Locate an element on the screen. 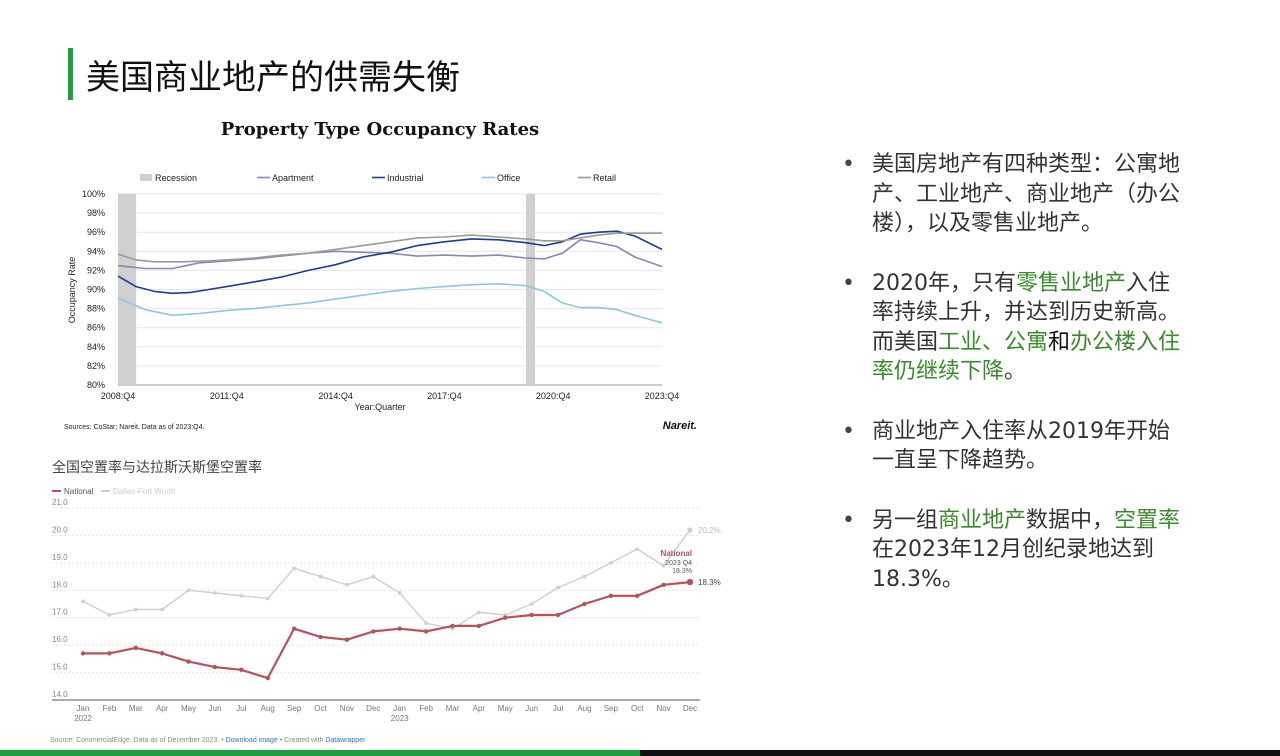 The height and width of the screenshot is (756, 1280). legend-label-industrial: Industrial is located at coordinates (405, 178).